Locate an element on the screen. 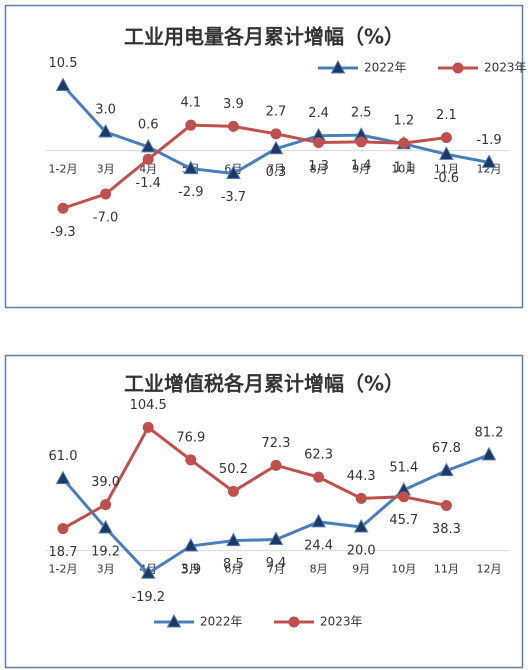  data-label: 61.0 is located at coordinates (63, 456).